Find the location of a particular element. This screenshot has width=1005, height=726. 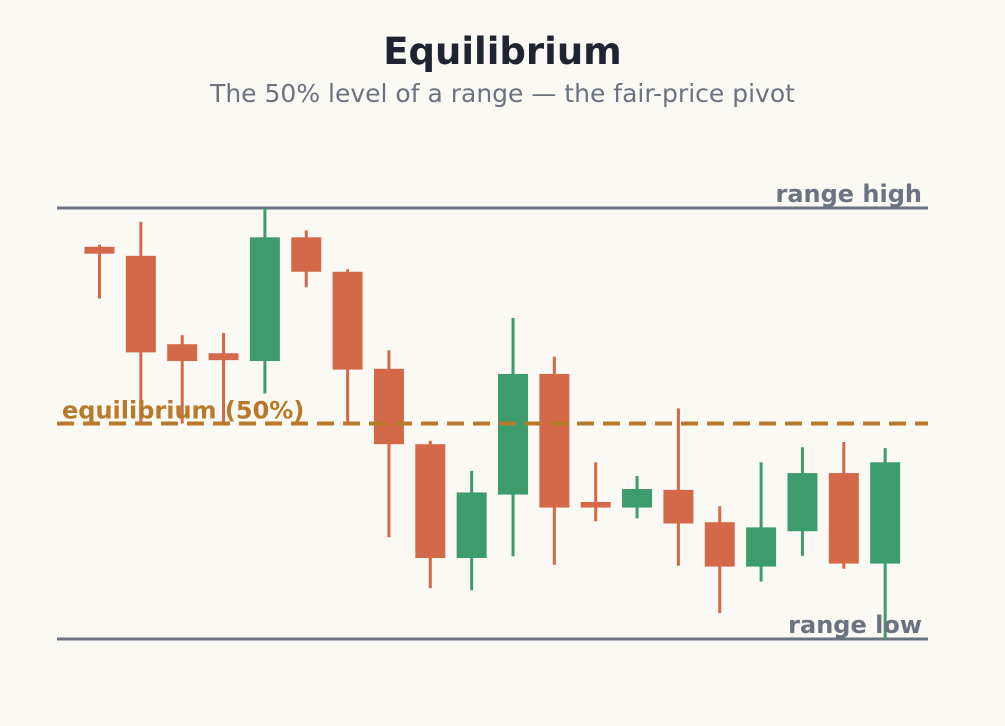

equilibrium-label: equilibrium (50%) is located at coordinates (183, 411).